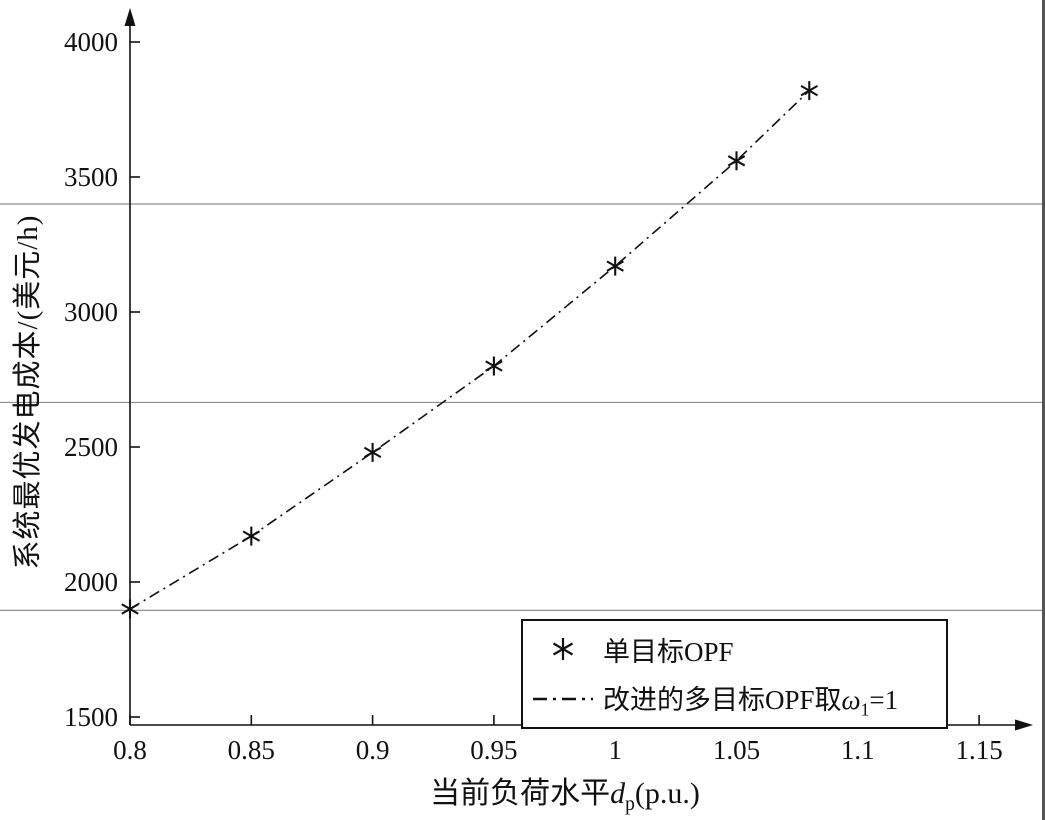 This screenshot has height=820, width=1045. What do you see at coordinates (668, 651) in the screenshot?
I see `legend-label-single-opf: 单目标OPF` at bounding box center [668, 651].